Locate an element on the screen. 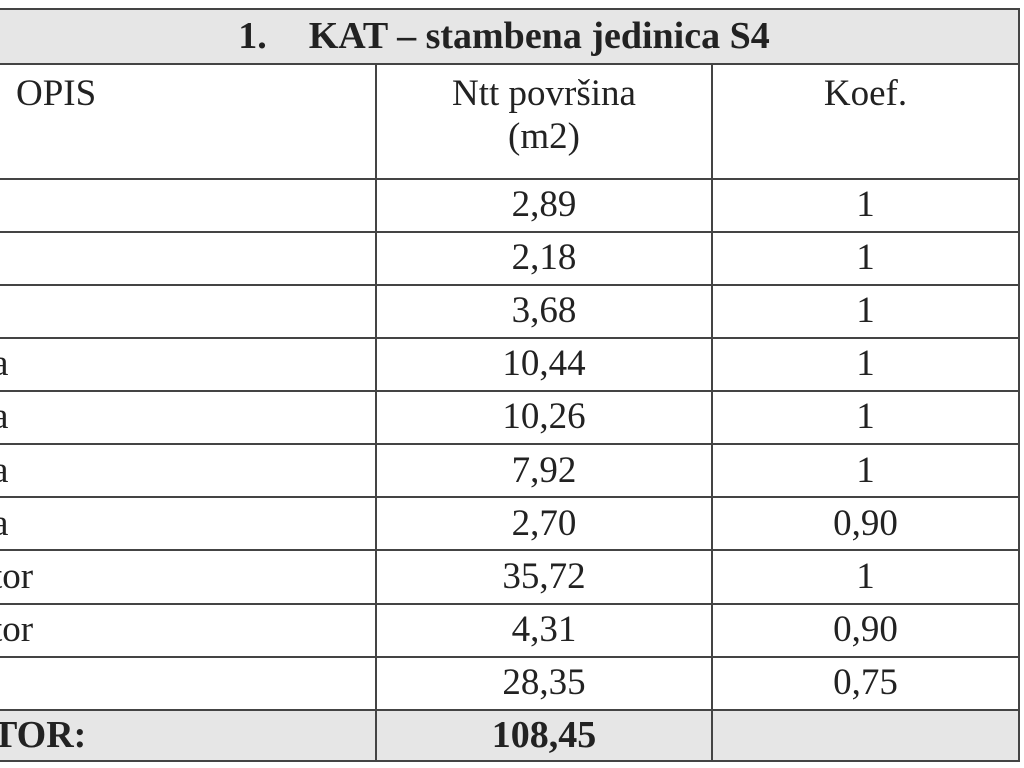 Image resolution: width=1024 pixels, height=768 pixels. table-row: a 7,92 1 is located at coordinates (510, 471).